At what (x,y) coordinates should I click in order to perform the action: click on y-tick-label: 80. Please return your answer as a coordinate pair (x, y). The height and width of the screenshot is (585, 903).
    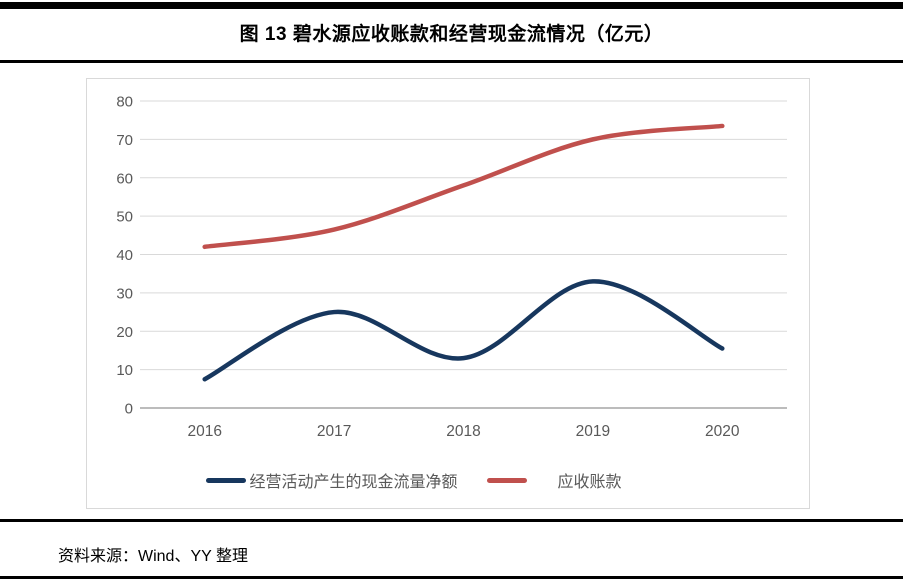
    Looking at the image, I should click on (124, 102).